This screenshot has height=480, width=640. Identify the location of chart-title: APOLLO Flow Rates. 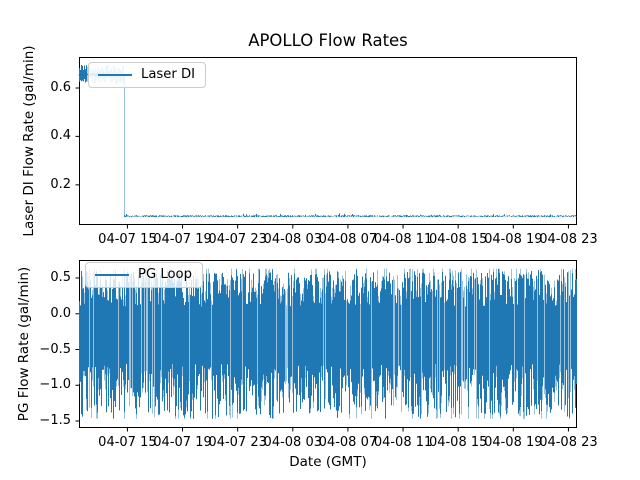
(328, 40).